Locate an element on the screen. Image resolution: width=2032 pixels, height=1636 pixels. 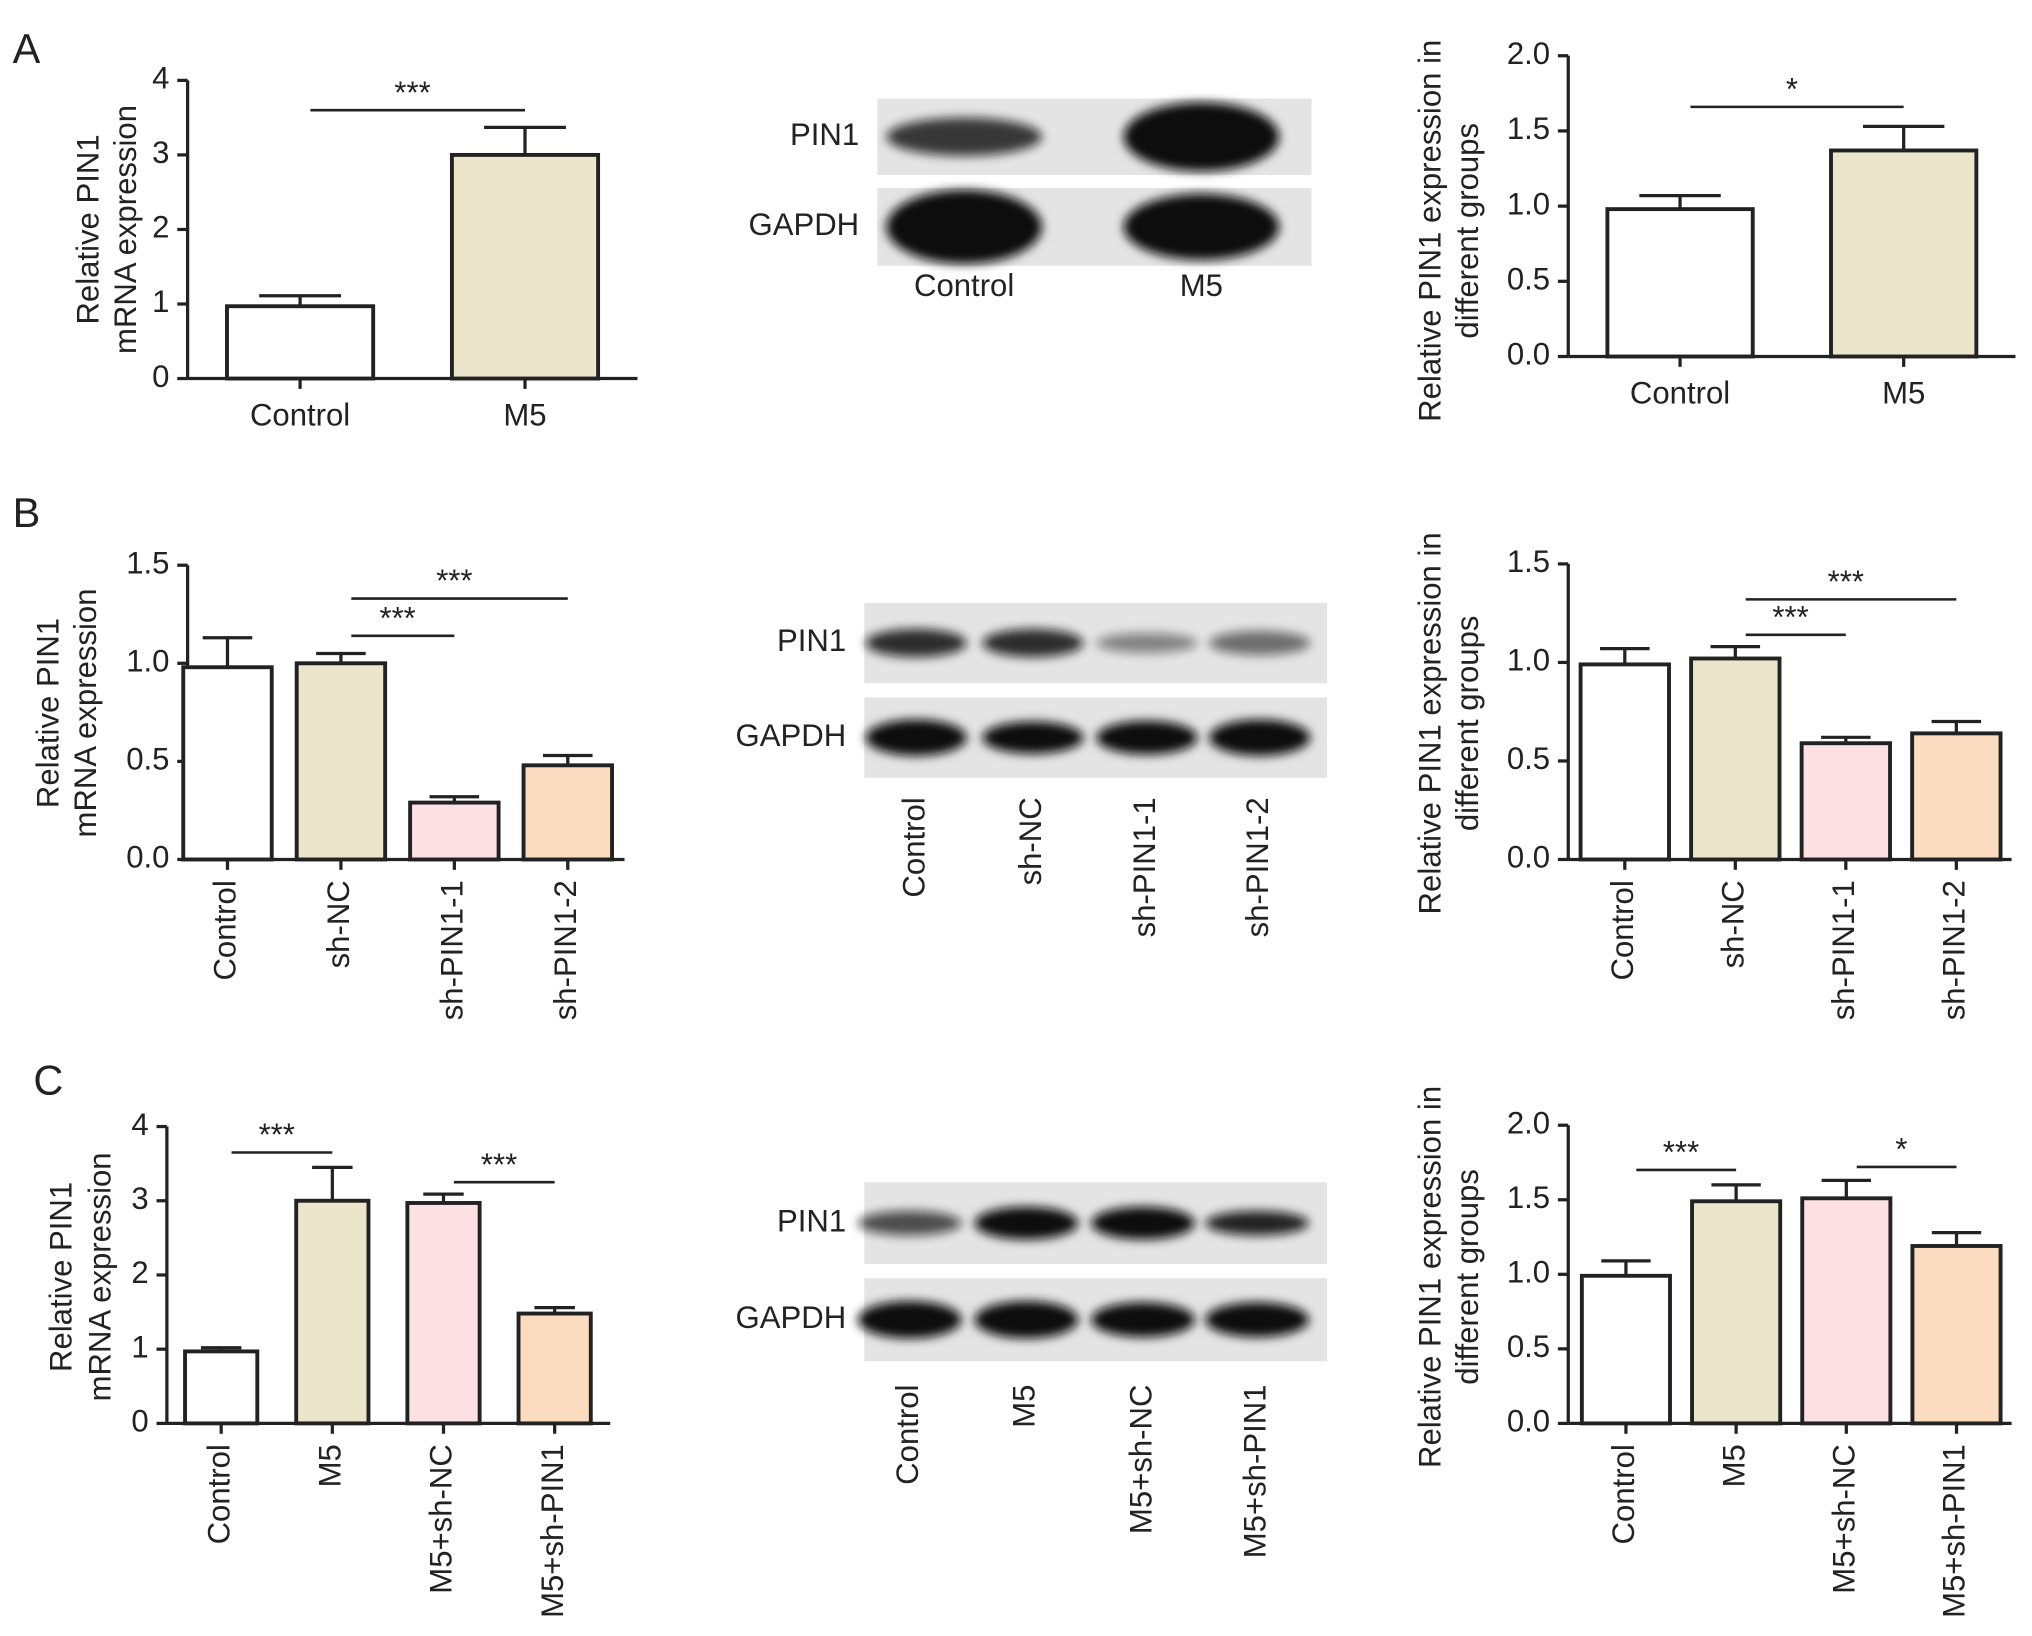
x-tick-label: M5+sh-NC is located at coordinates (441, 1519).